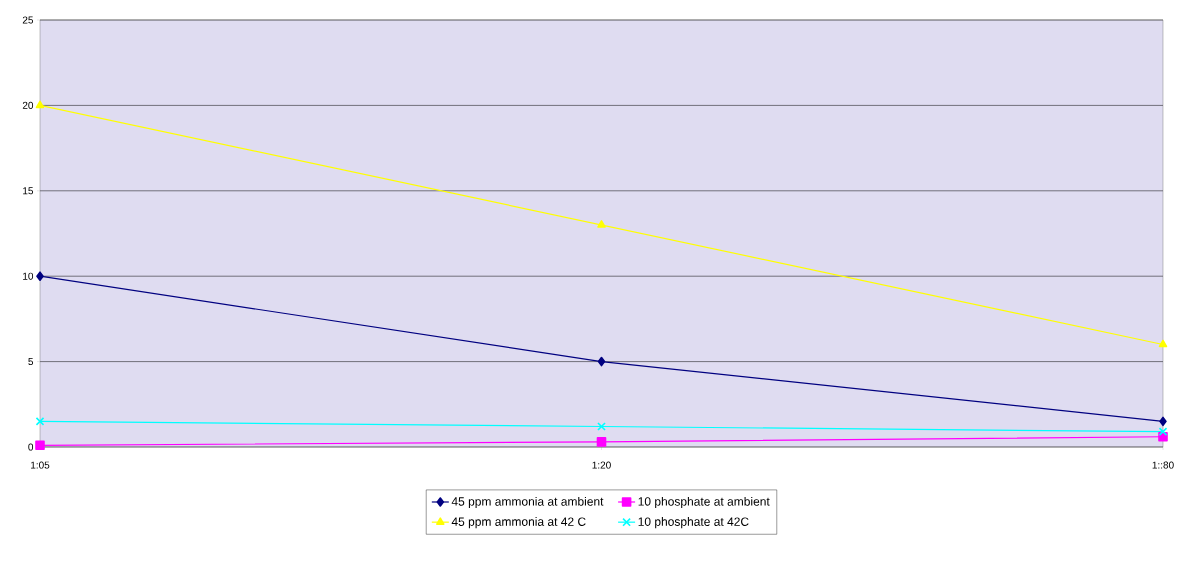 This screenshot has width=1192, height=575. What do you see at coordinates (40, 465) in the screenshot?
I see `x-tick-label: 1:05` at bounding box center [40, 465].